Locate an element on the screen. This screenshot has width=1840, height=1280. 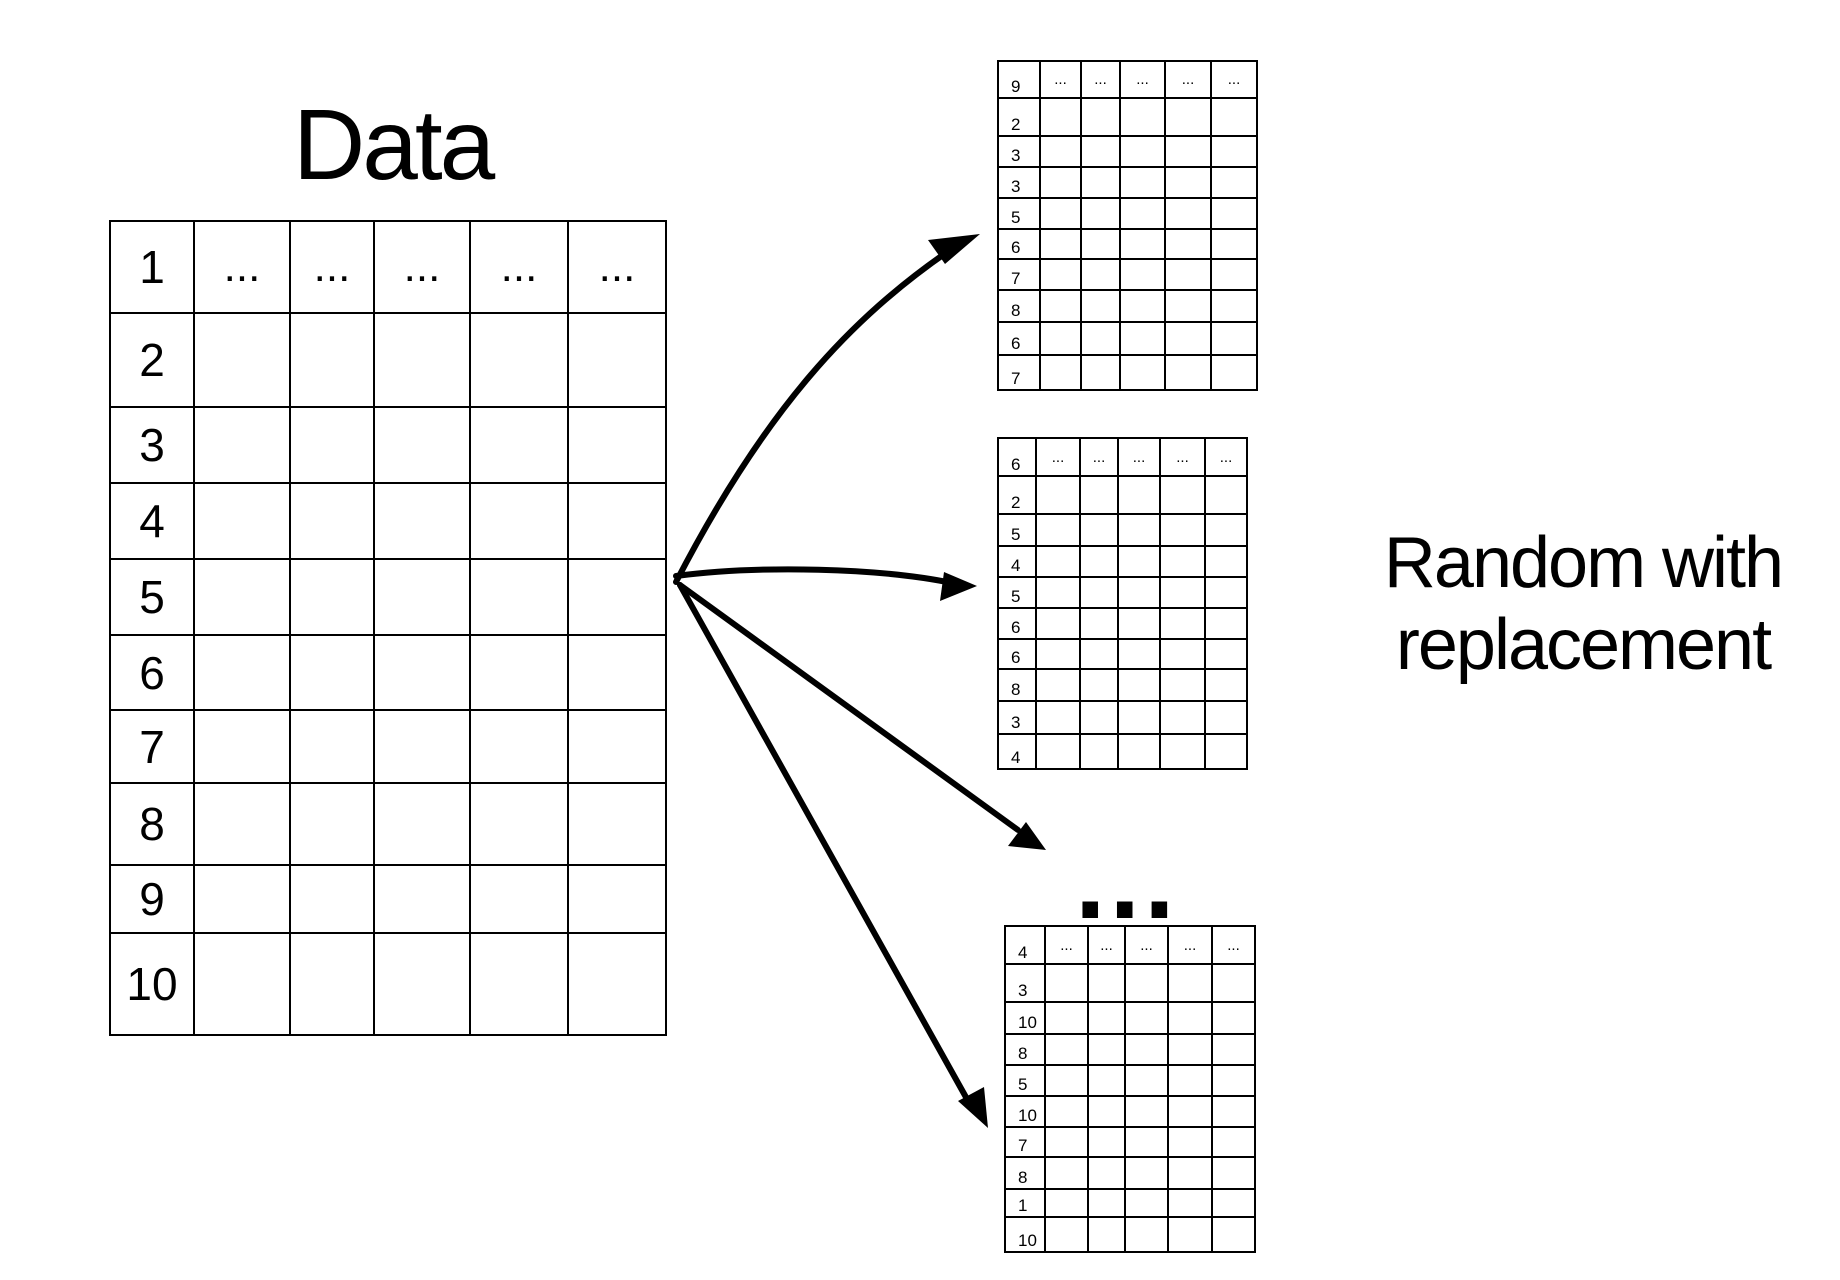
bootstrap-sample-2: 6............... 2 5 4 5 6 6 8 3 4 is located at coordinates (1122, 603).